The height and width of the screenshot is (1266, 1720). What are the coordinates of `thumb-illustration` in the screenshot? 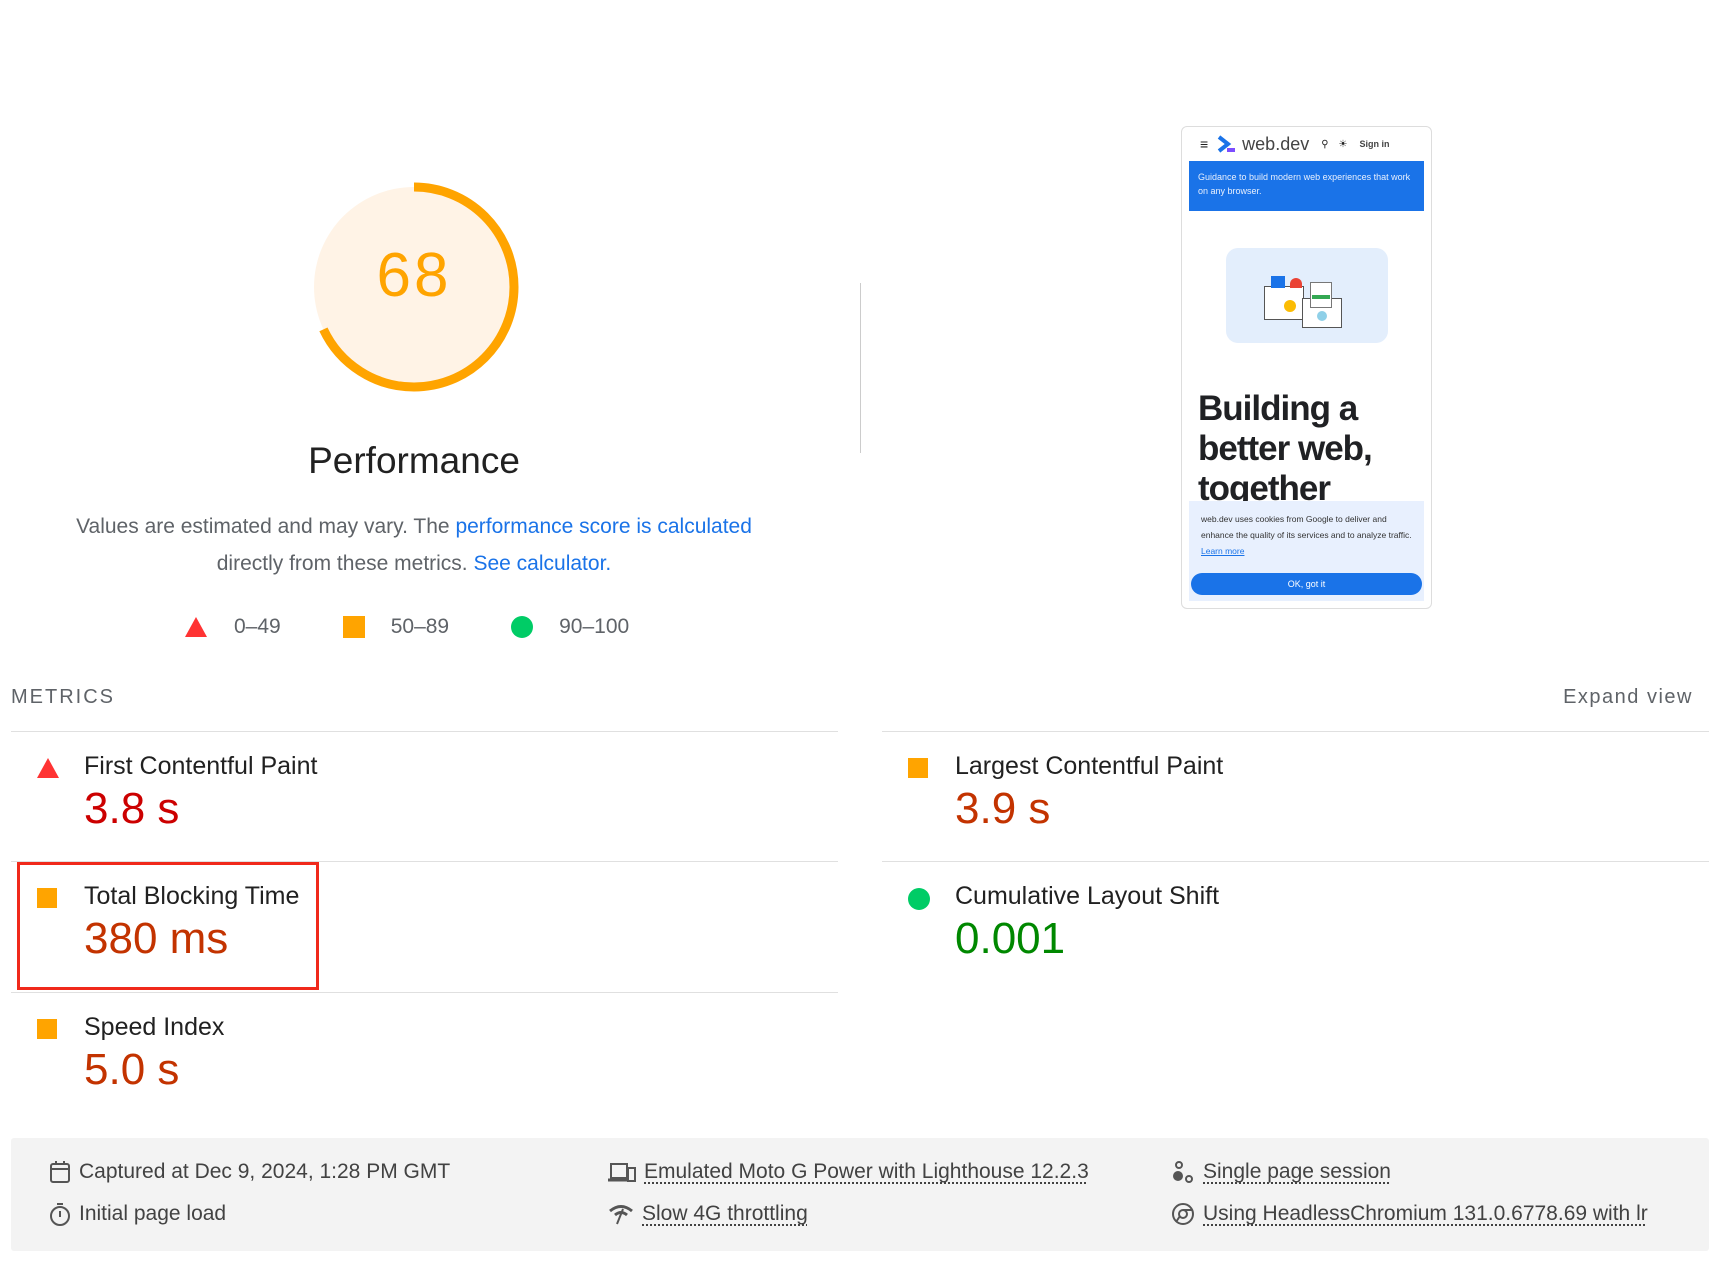 It's located at (1306, 295).